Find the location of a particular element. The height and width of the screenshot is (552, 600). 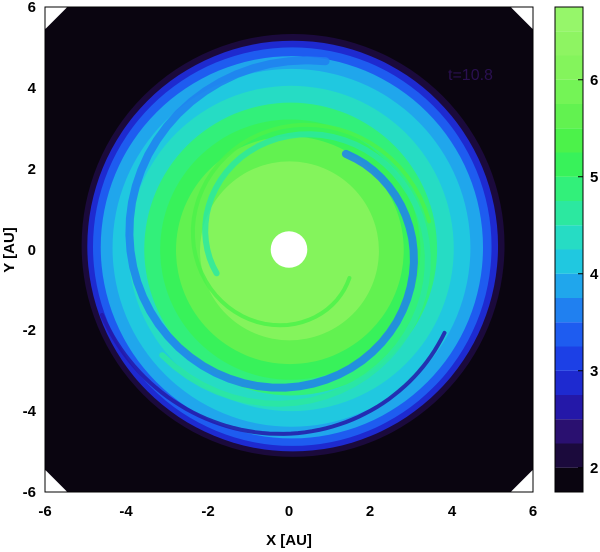

x-tick-label: -6 is located at coordinates (44, 511).